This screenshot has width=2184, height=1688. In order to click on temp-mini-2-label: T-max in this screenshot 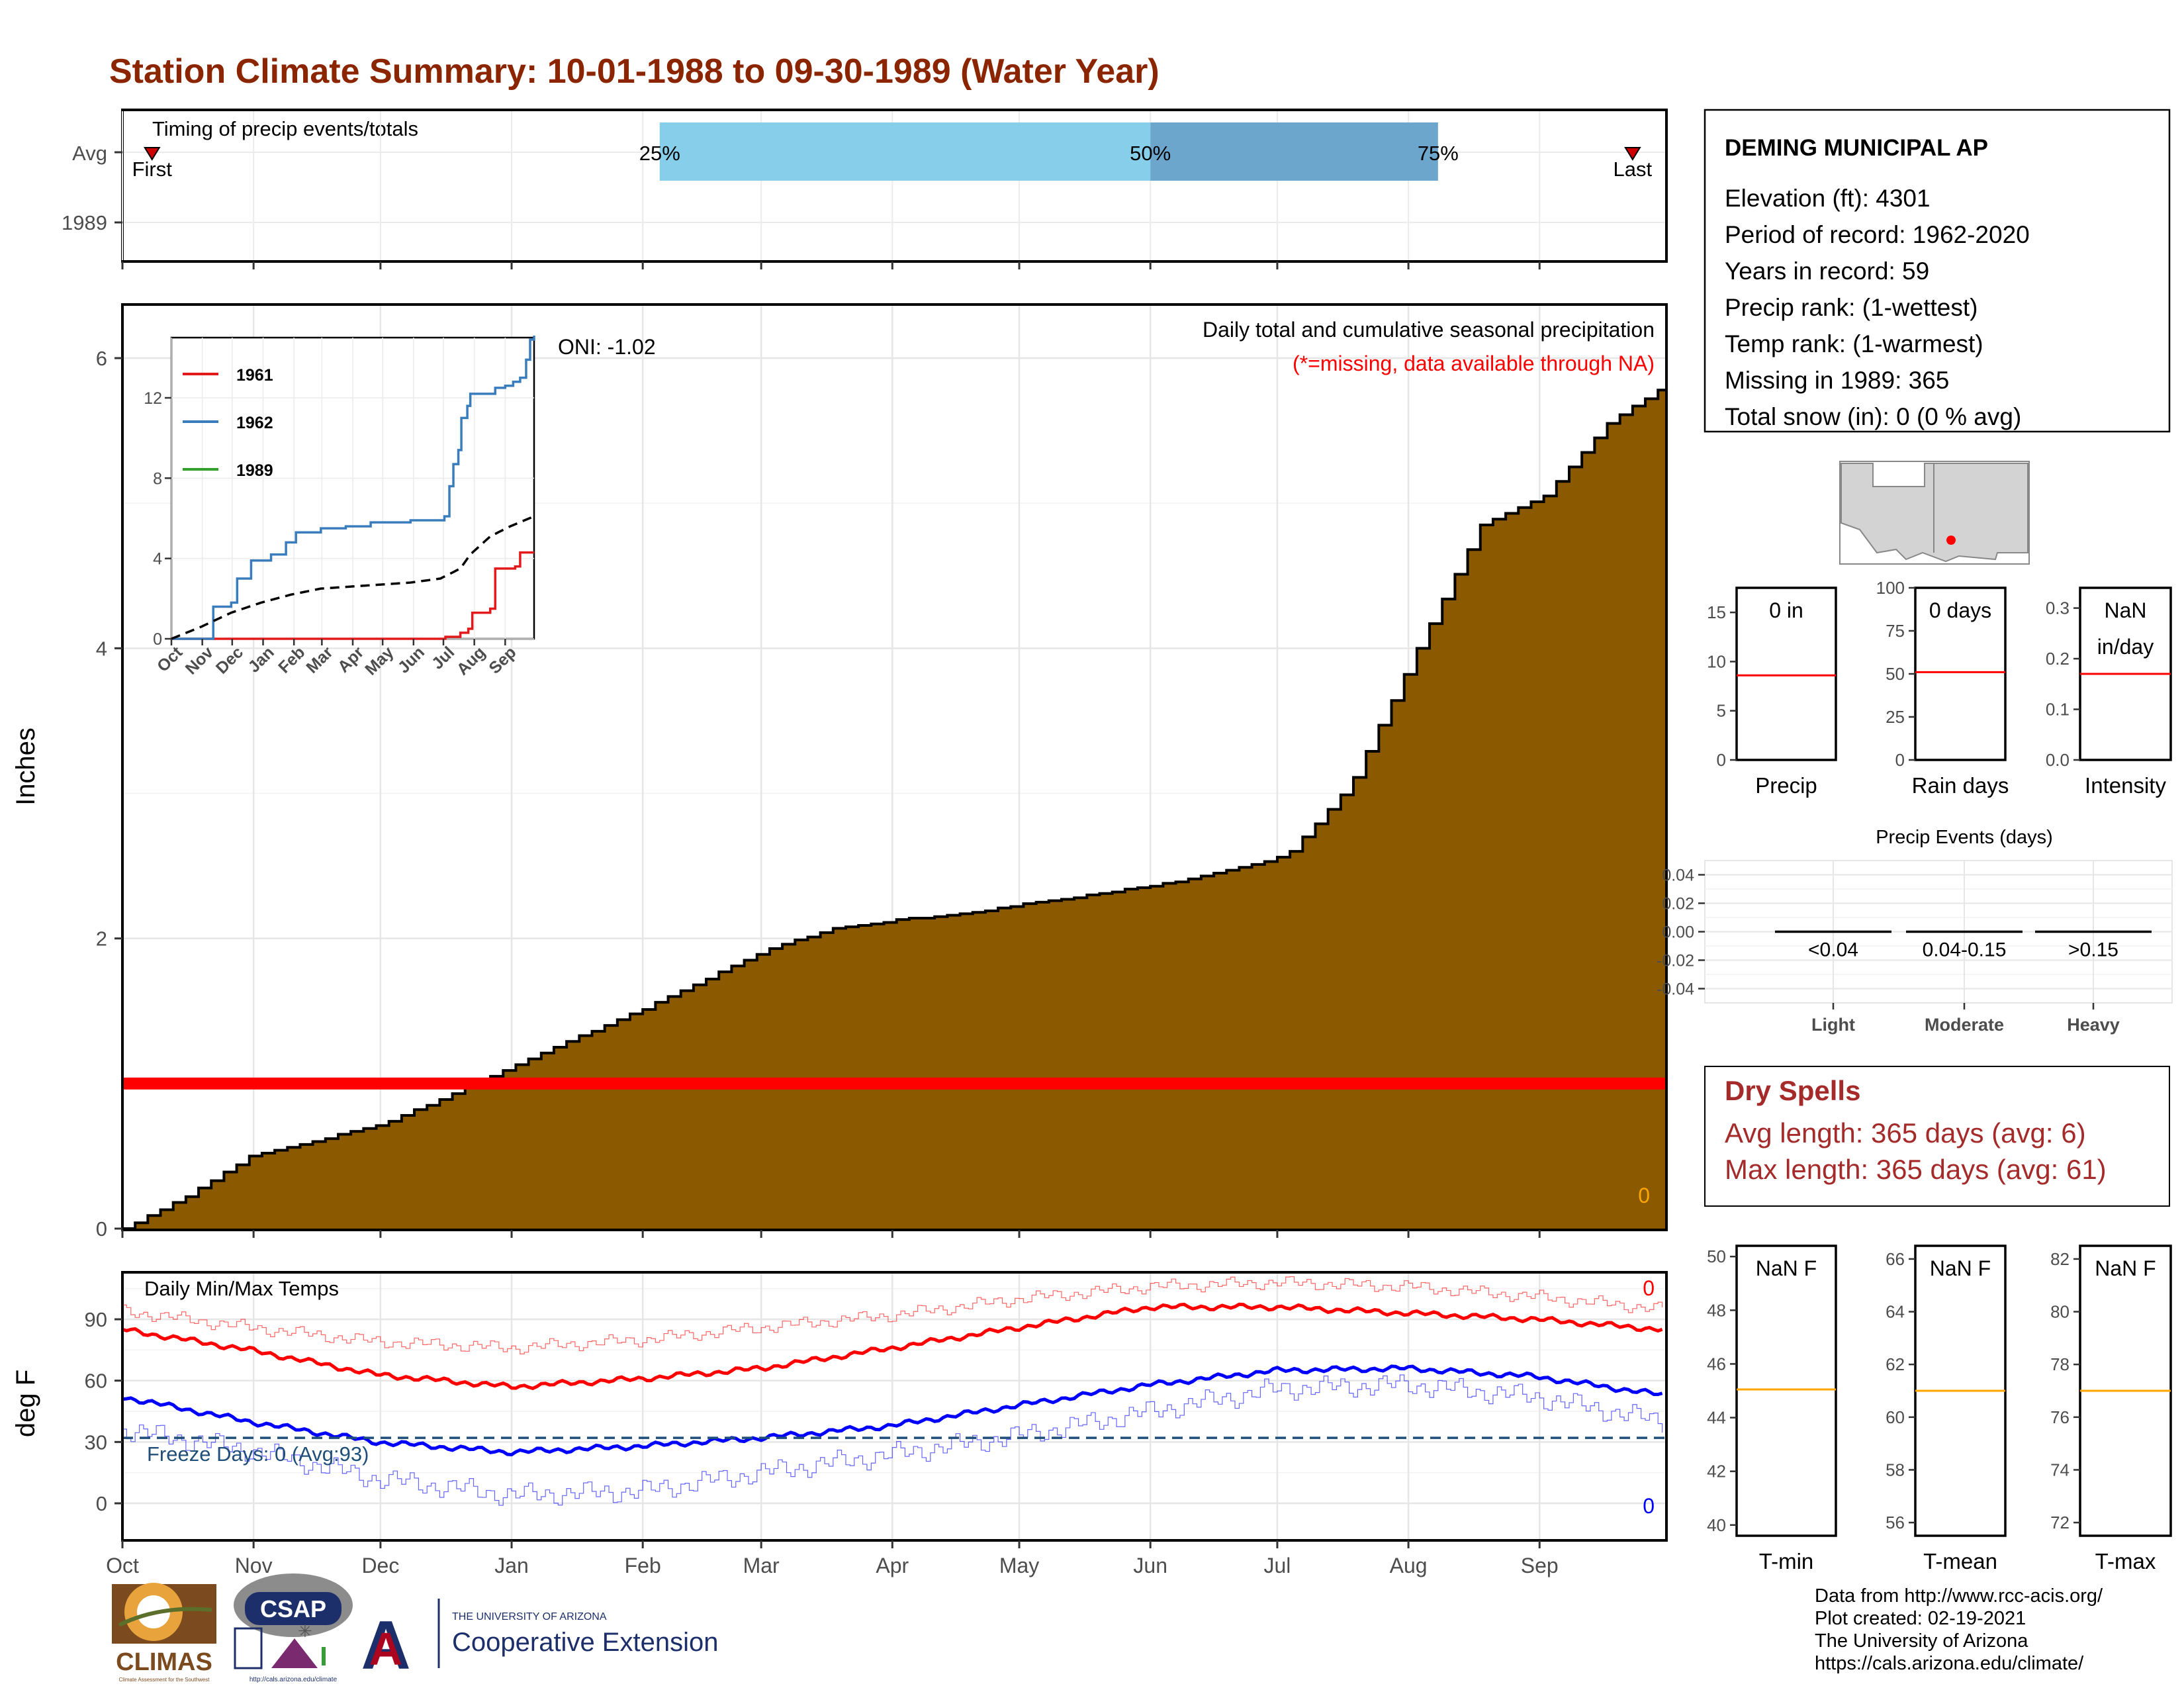, I will do `click(2125, 1561)`.